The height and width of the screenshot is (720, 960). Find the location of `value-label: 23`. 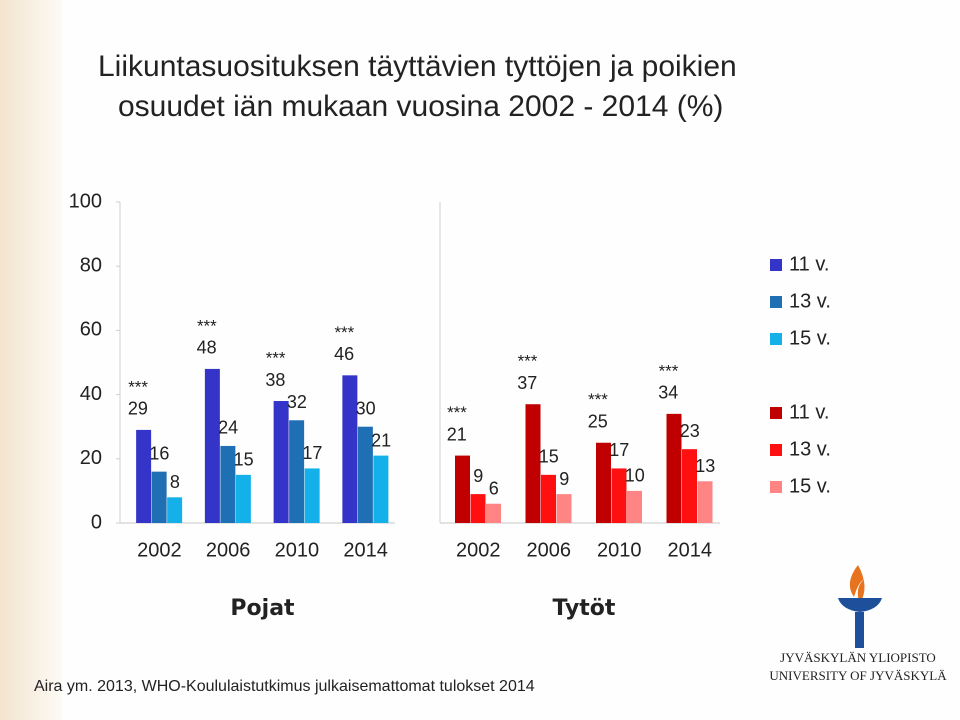

value-label: 23 is located at coordinates (690, 431).